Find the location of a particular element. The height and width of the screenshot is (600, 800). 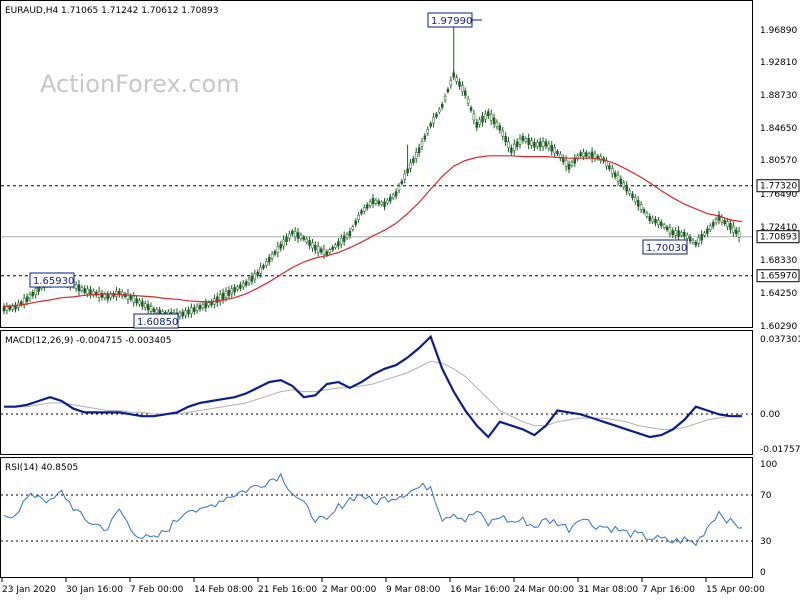

level-label-1: 1.77320 is located at coordinates (778, 186).